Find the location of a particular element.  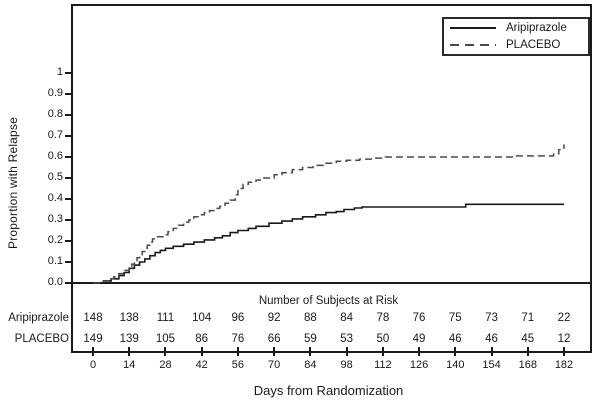

x-tick-label: 126 is located at coordinates (419, 365).